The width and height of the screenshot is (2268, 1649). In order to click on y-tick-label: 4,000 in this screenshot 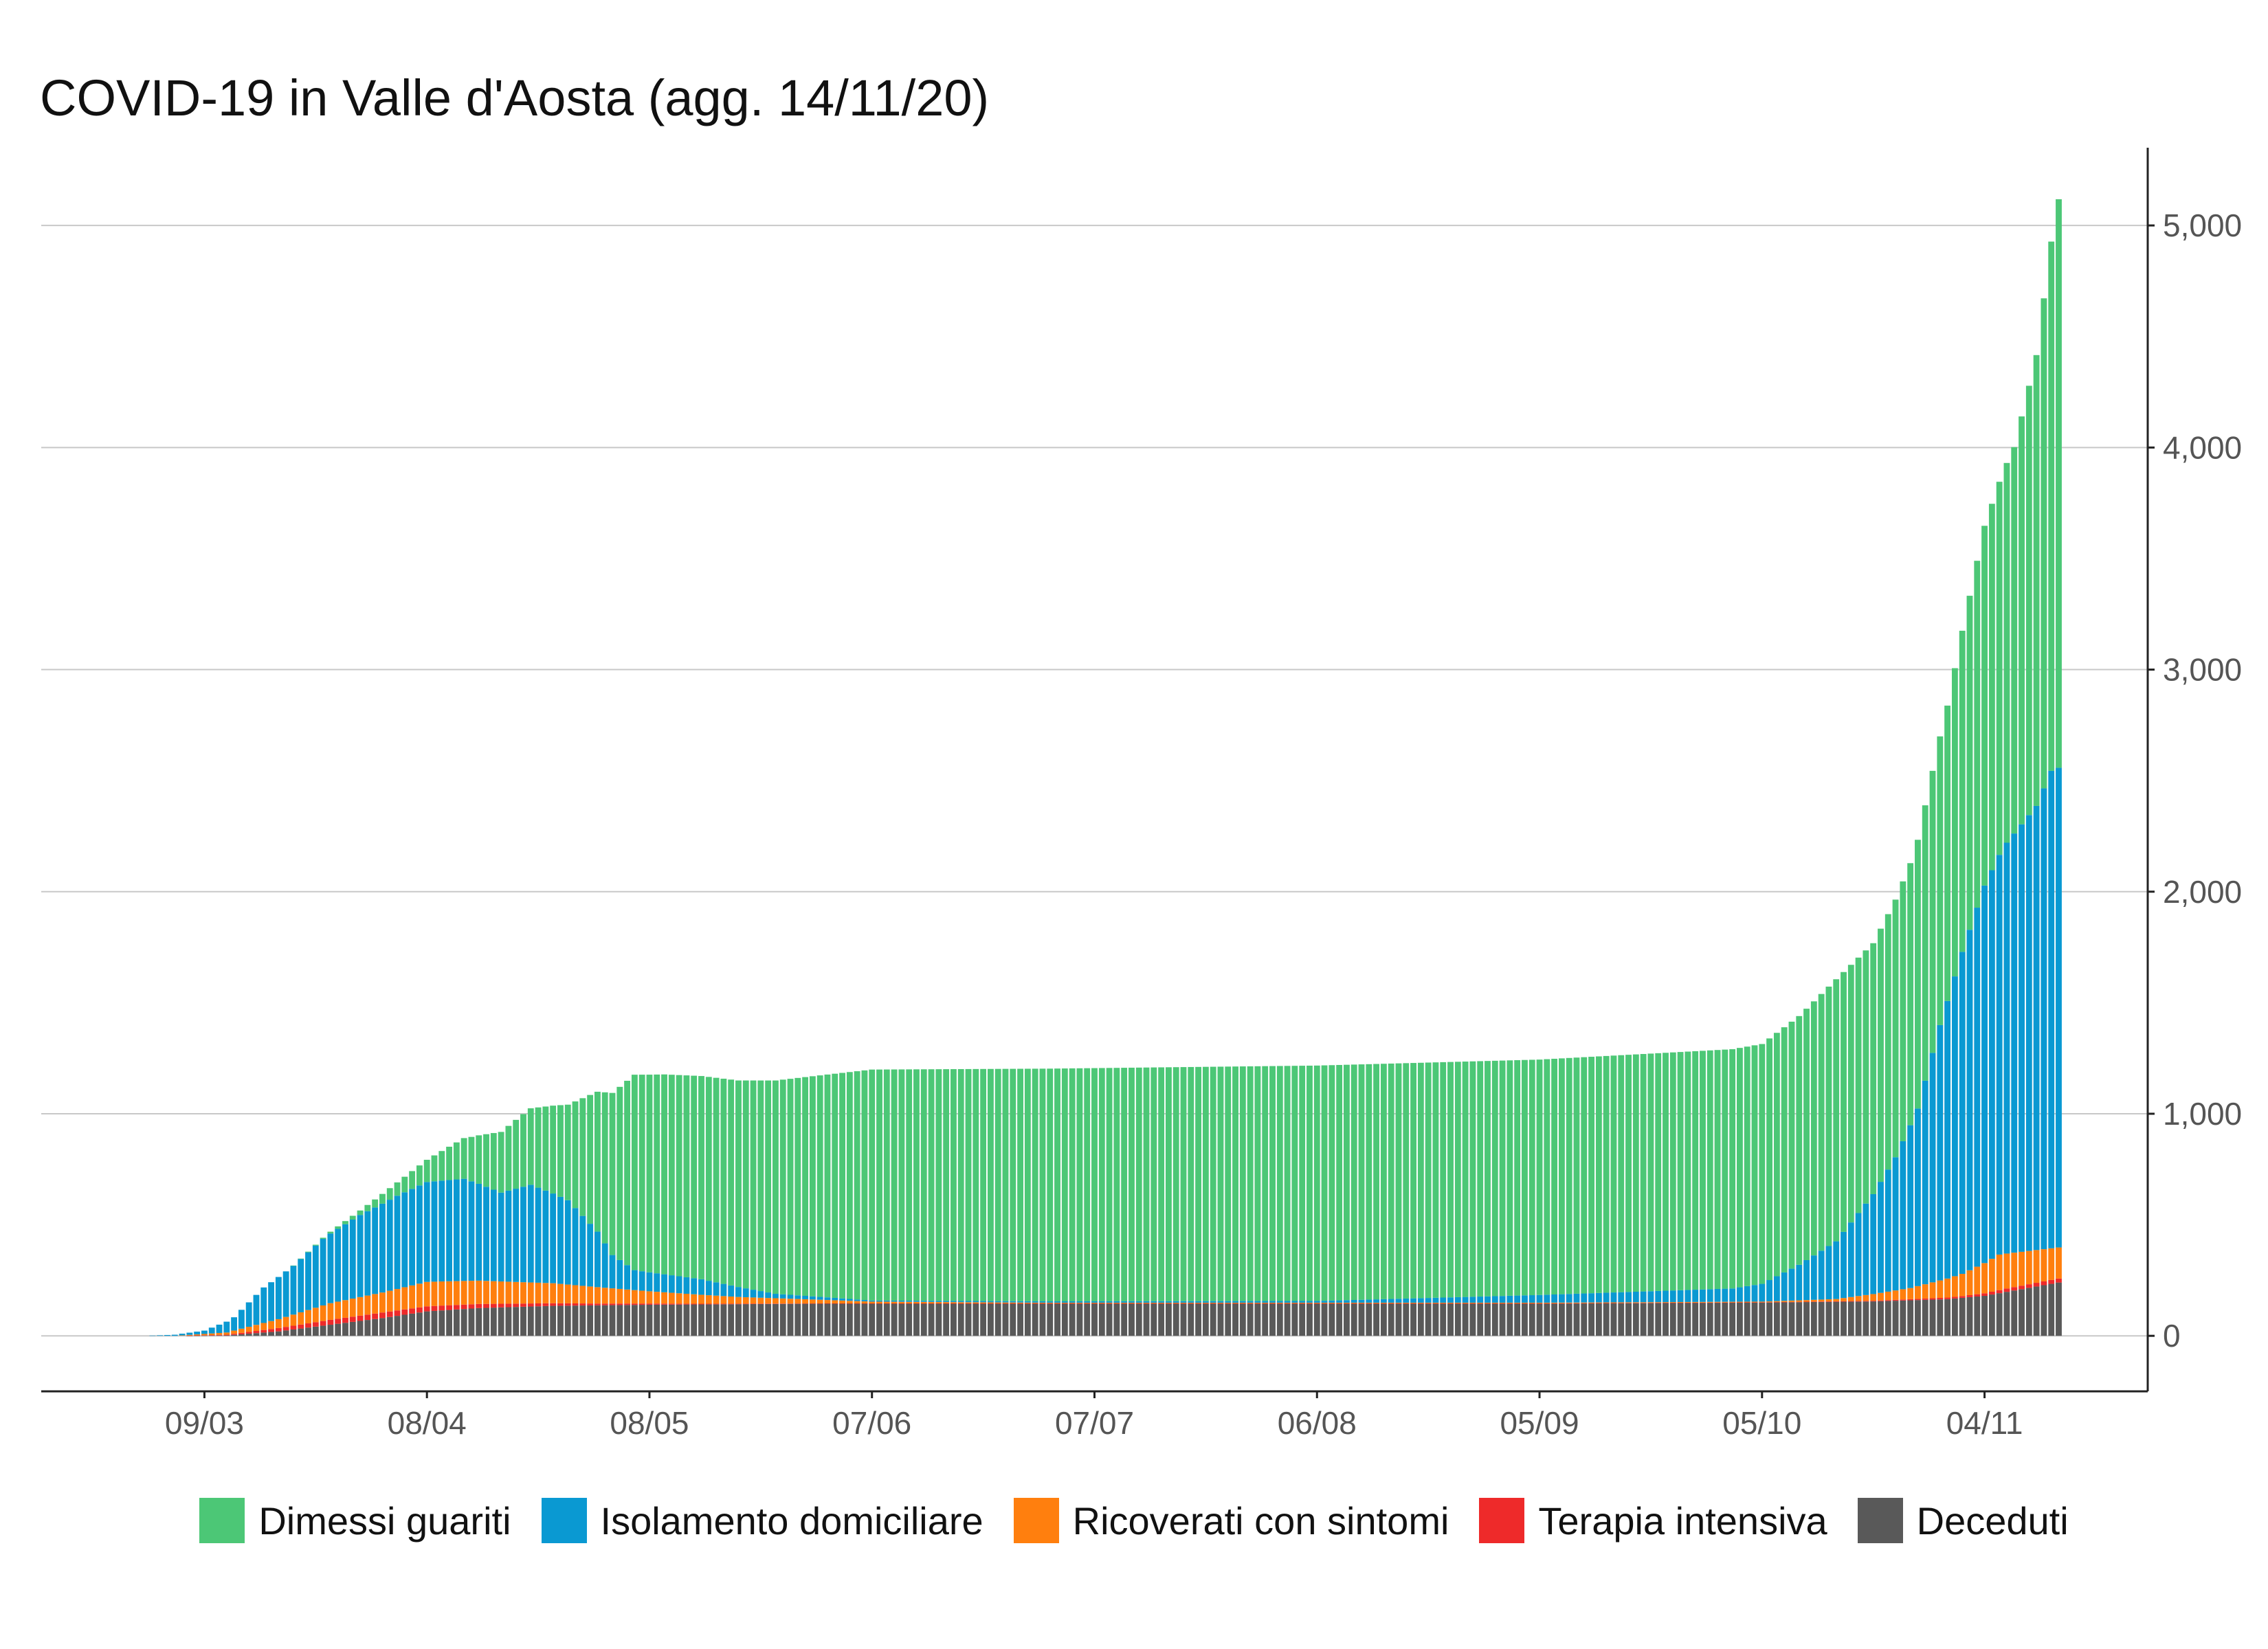, I will do `click(2202, 447)`.